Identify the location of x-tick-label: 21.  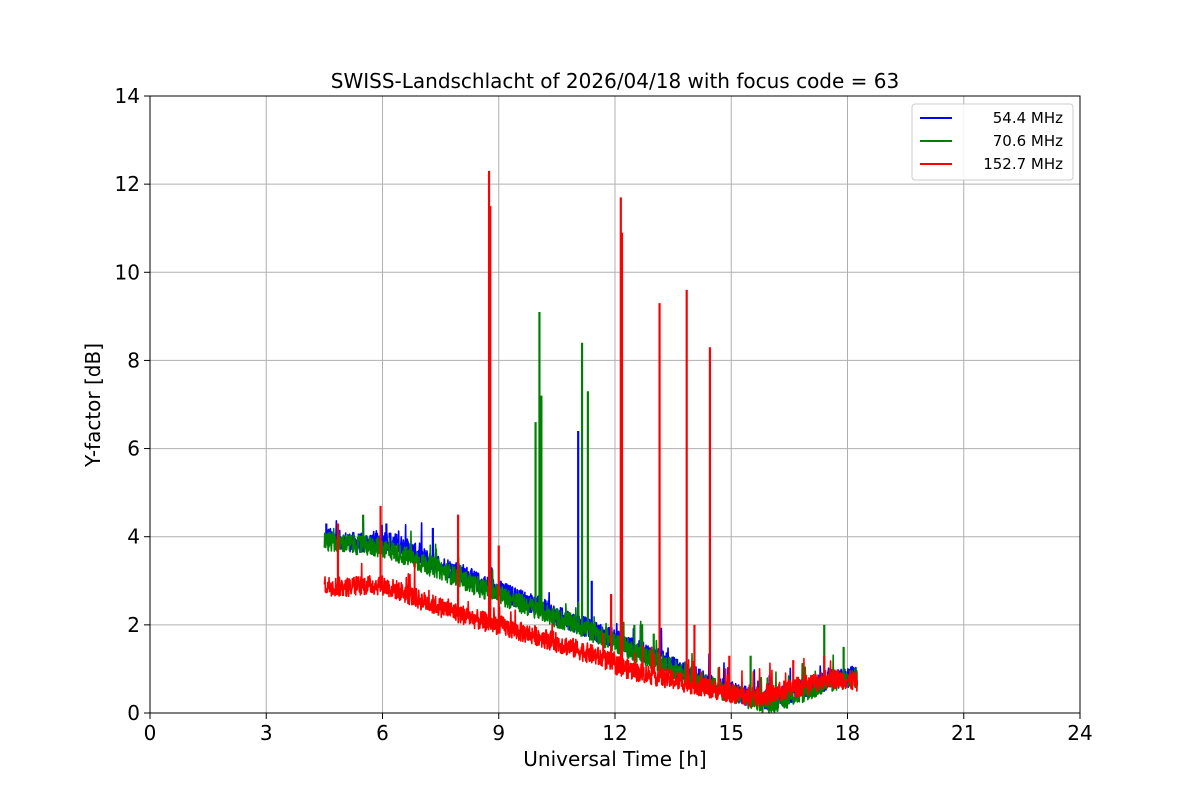
(963, 733).